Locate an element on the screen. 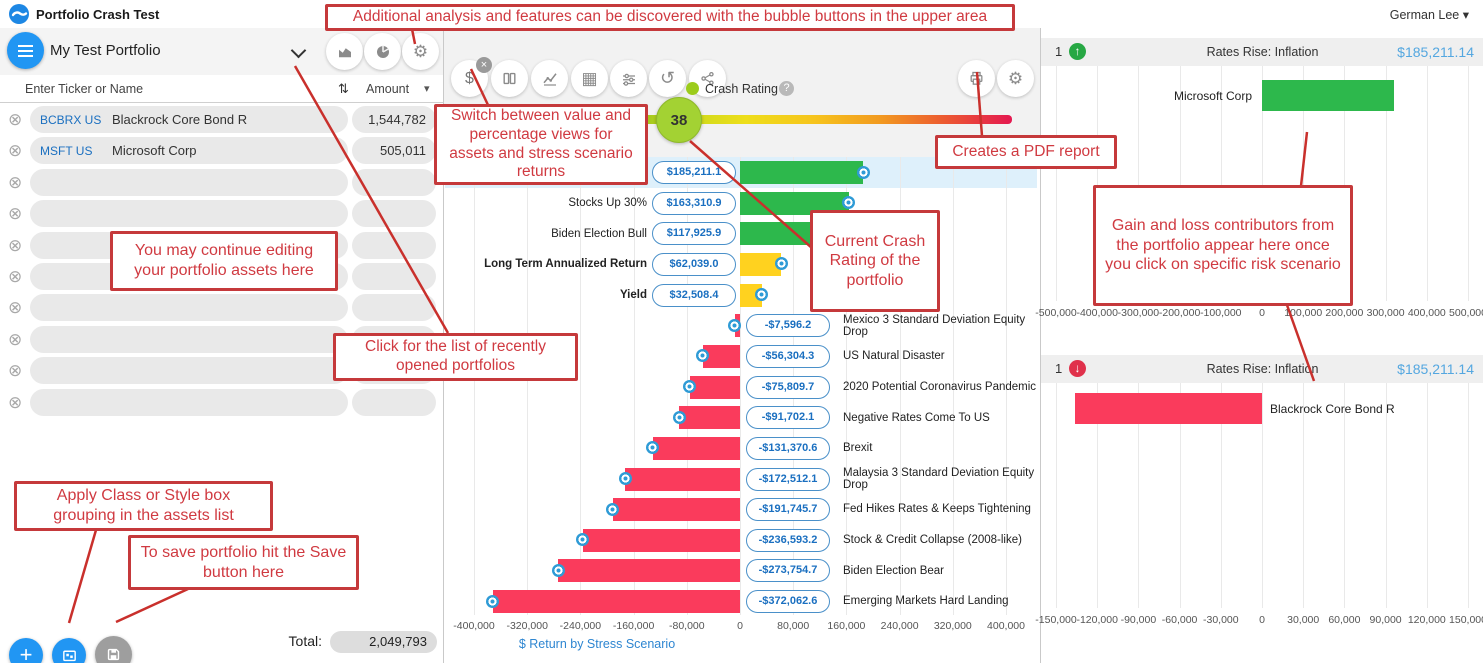 This screenshot has width=1483, height=663. value-pill: -$236,593.2 is located at coordinates (788, 540).